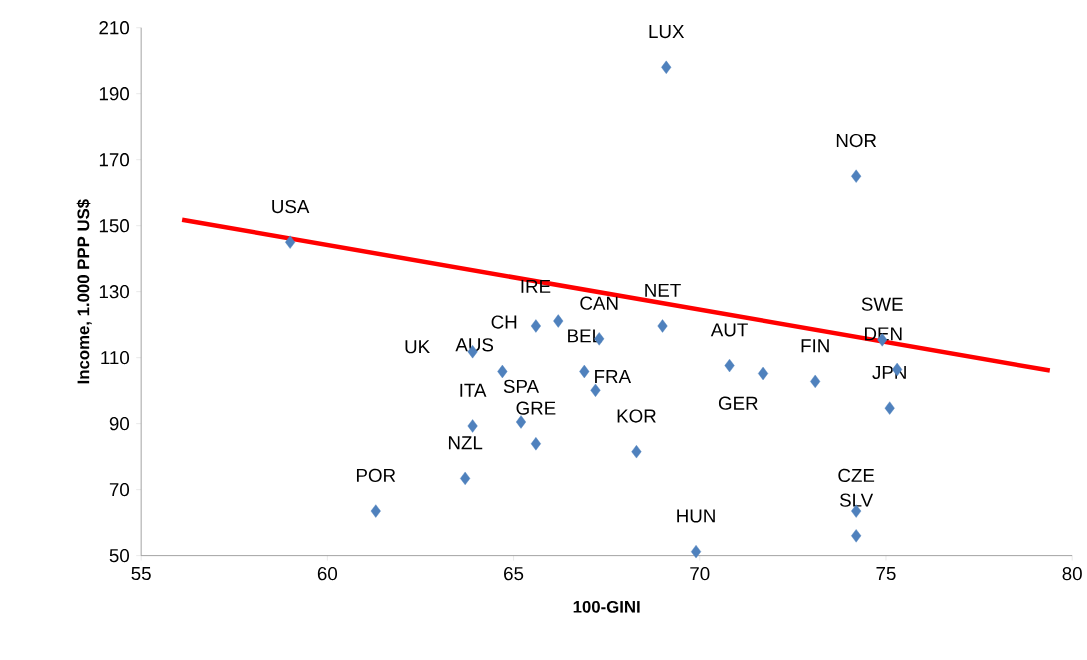 The width and height of the screenshot is (1087, 660). What do you see at coordinates (883, 334) in the screenshot?
I see `annotation: DEN` at bounding box center [883, 334].